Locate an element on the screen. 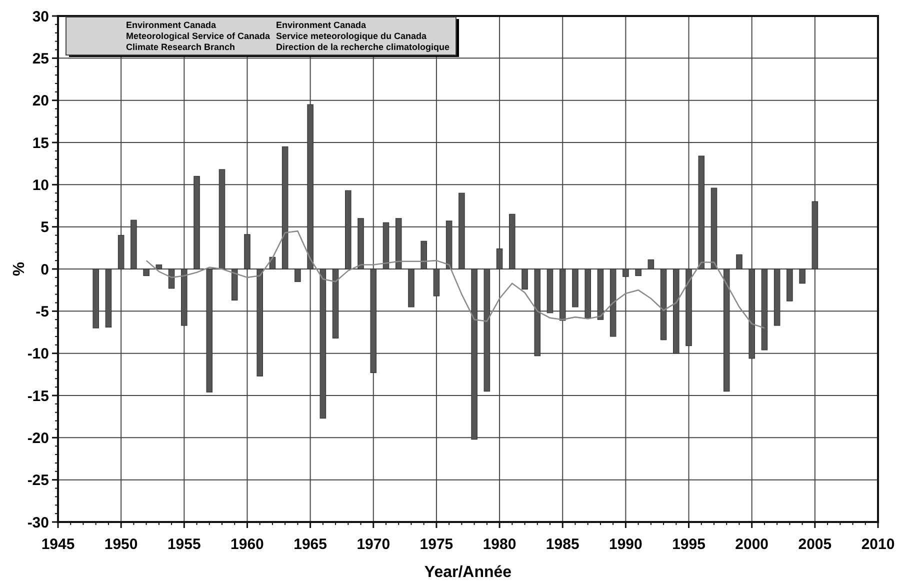 This screenshot has width=900, height=581. annotation: Meteorological Service of Canada is located at coordinates (199, 36).